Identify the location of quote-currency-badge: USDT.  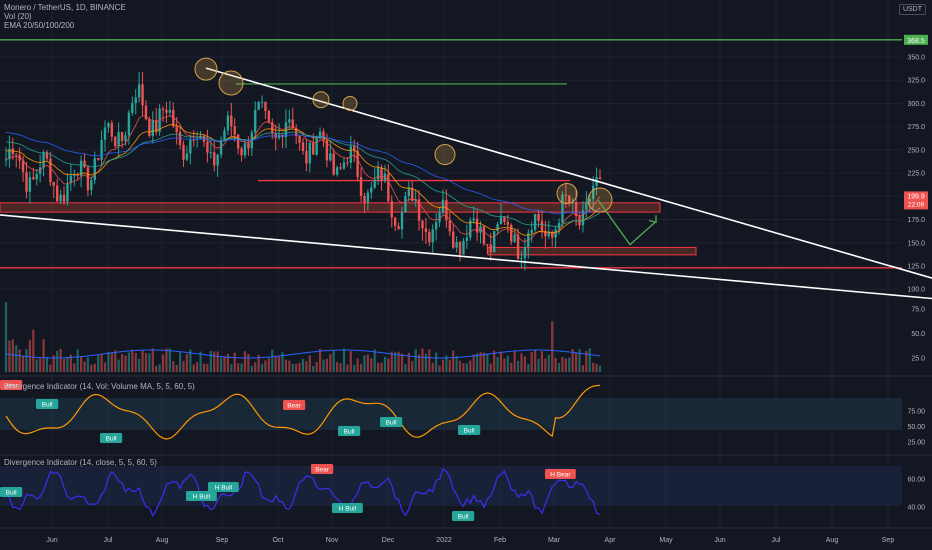
(912, 9).